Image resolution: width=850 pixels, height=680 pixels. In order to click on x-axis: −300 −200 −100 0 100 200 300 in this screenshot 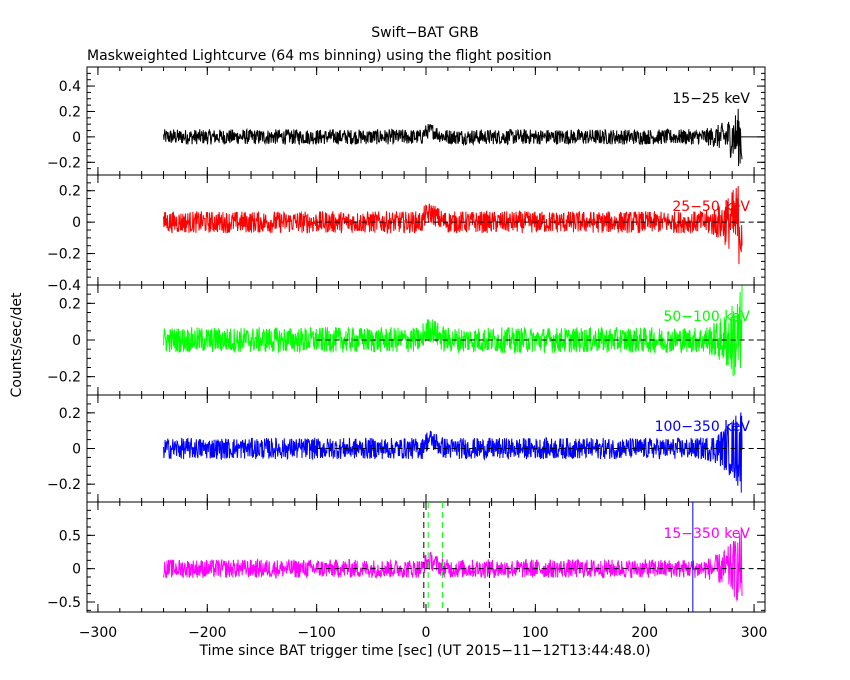, I will do `click(423, 633)`.